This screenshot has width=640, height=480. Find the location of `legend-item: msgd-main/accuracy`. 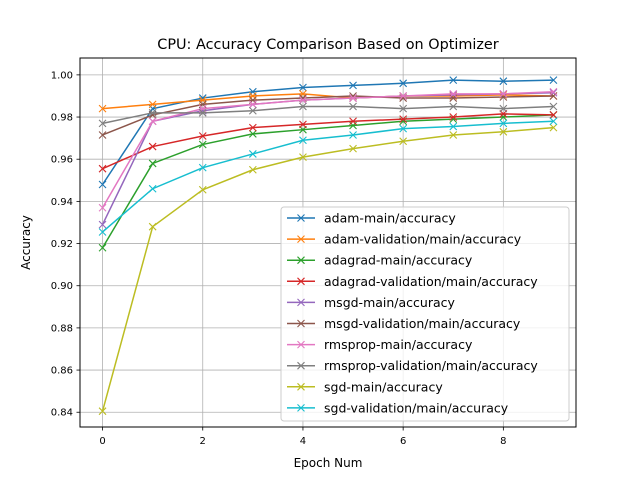

legend-item: msgd-main/accuracy is located at coordinates (371, 302).